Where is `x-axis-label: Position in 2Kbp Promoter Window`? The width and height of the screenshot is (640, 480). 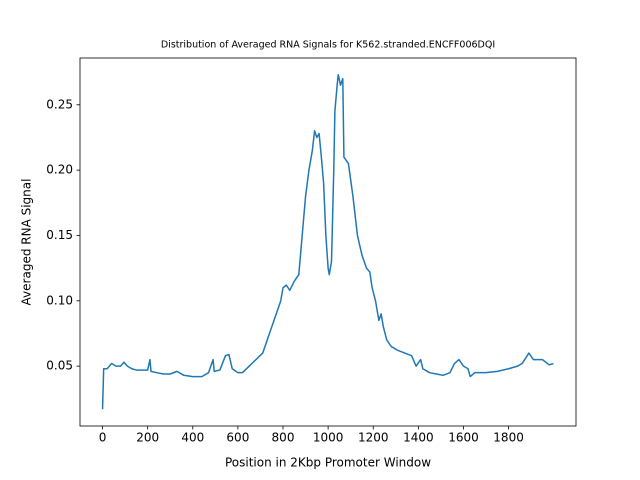
x-axis-label: Position in 2Kbp Promoter Window is located at coordinates (328, 463).